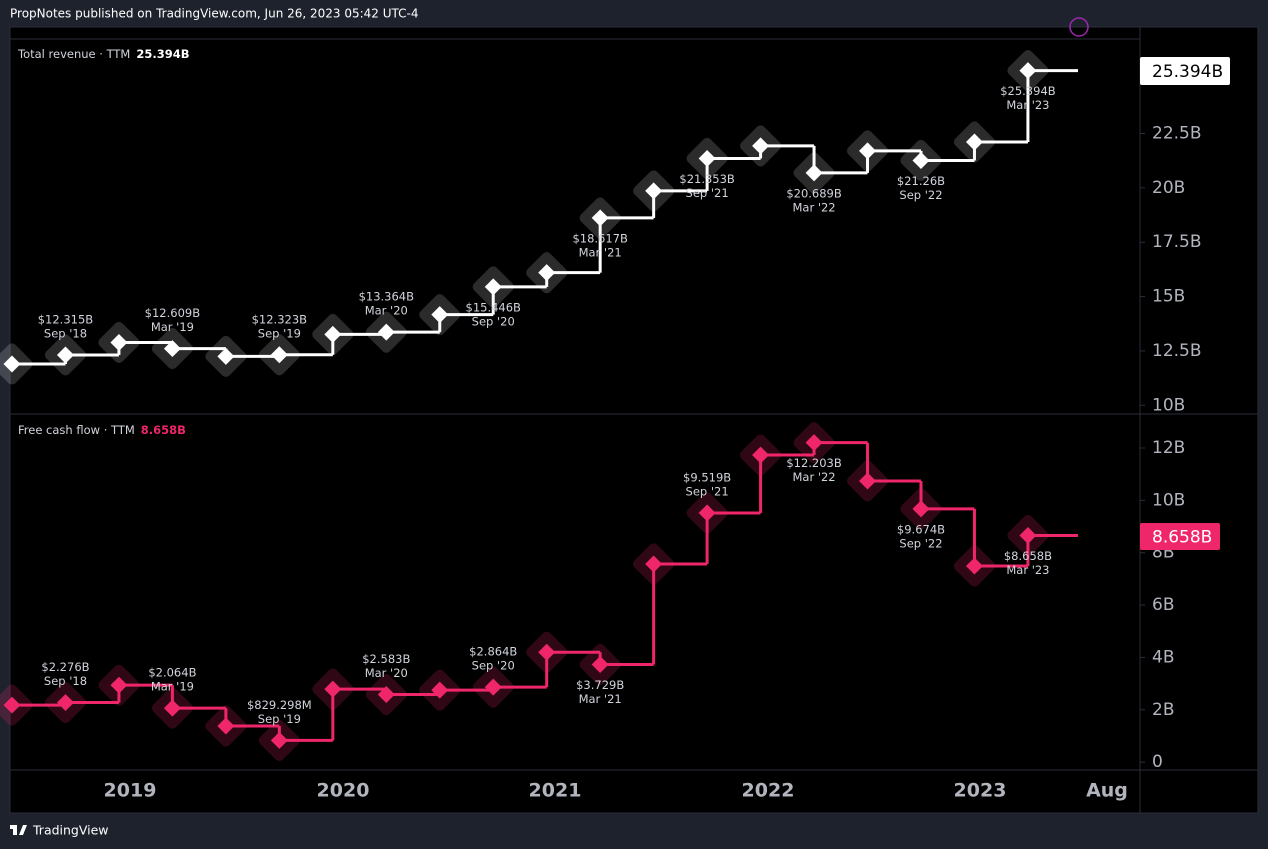 This screenshot has width=1268, height=849. I want to click on data-label: $2.276B, so click(65, 667).